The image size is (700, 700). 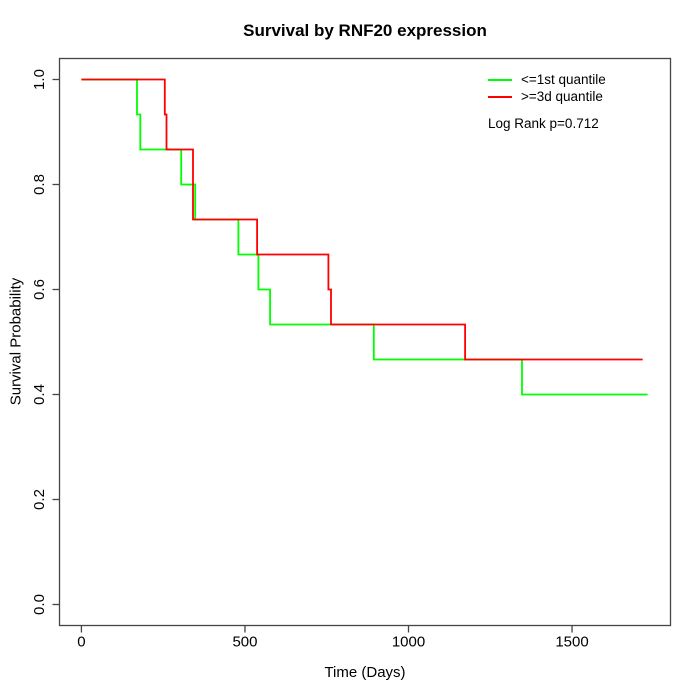 What do you see at coordinates (39, 289) in the screenshot?
I see `y-axis-tick-label: 0.6` at bounding box center [39, 289].